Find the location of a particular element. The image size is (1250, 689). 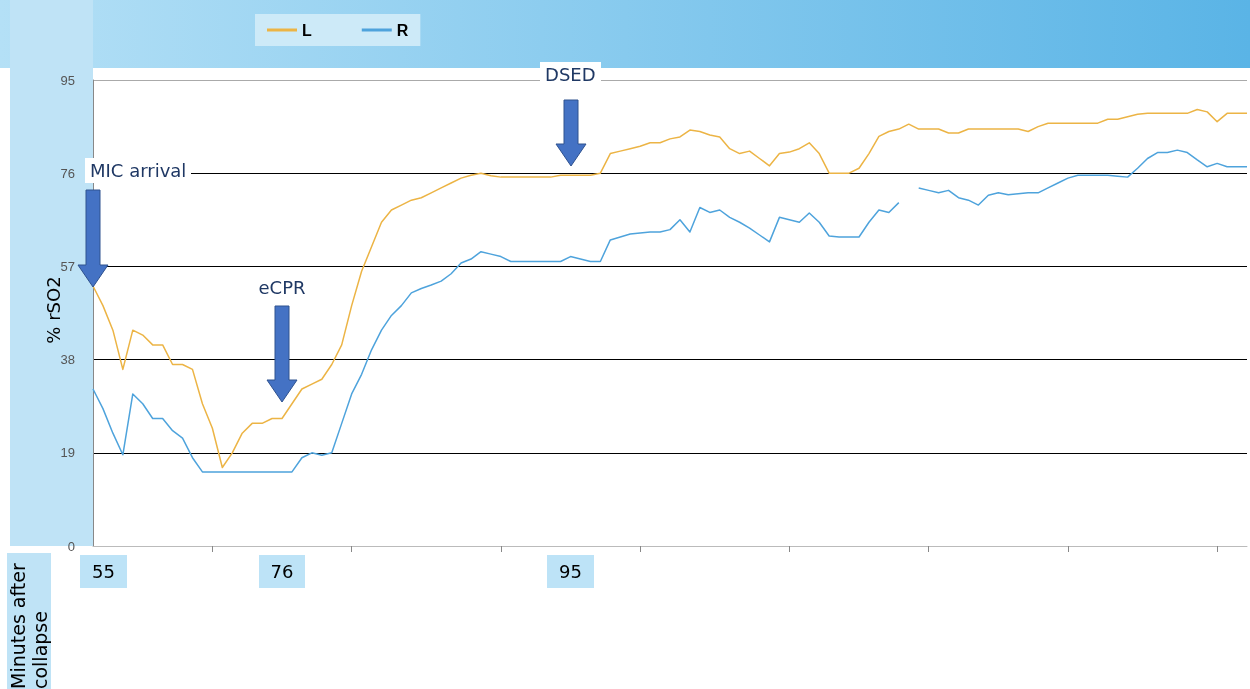

y-tick-label: 38 is located at coordinates (67, 360).